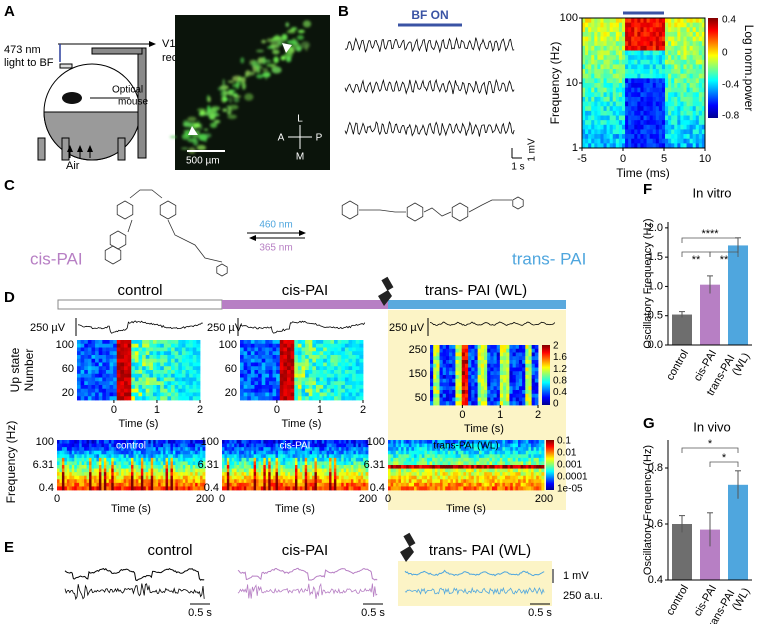  I want to click on label: 100, so click(210, 442).